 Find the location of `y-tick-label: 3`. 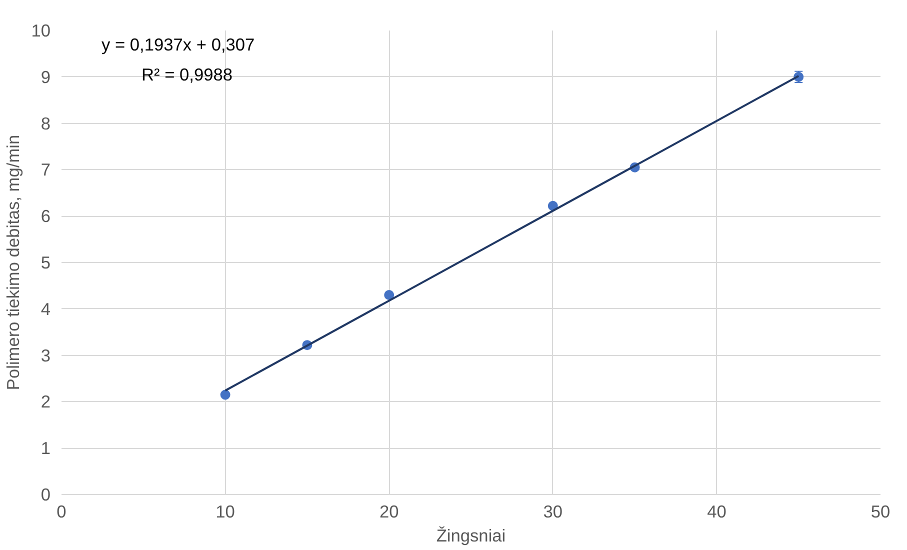

y-tick-label: 3 is located at coordinates (45, 355).